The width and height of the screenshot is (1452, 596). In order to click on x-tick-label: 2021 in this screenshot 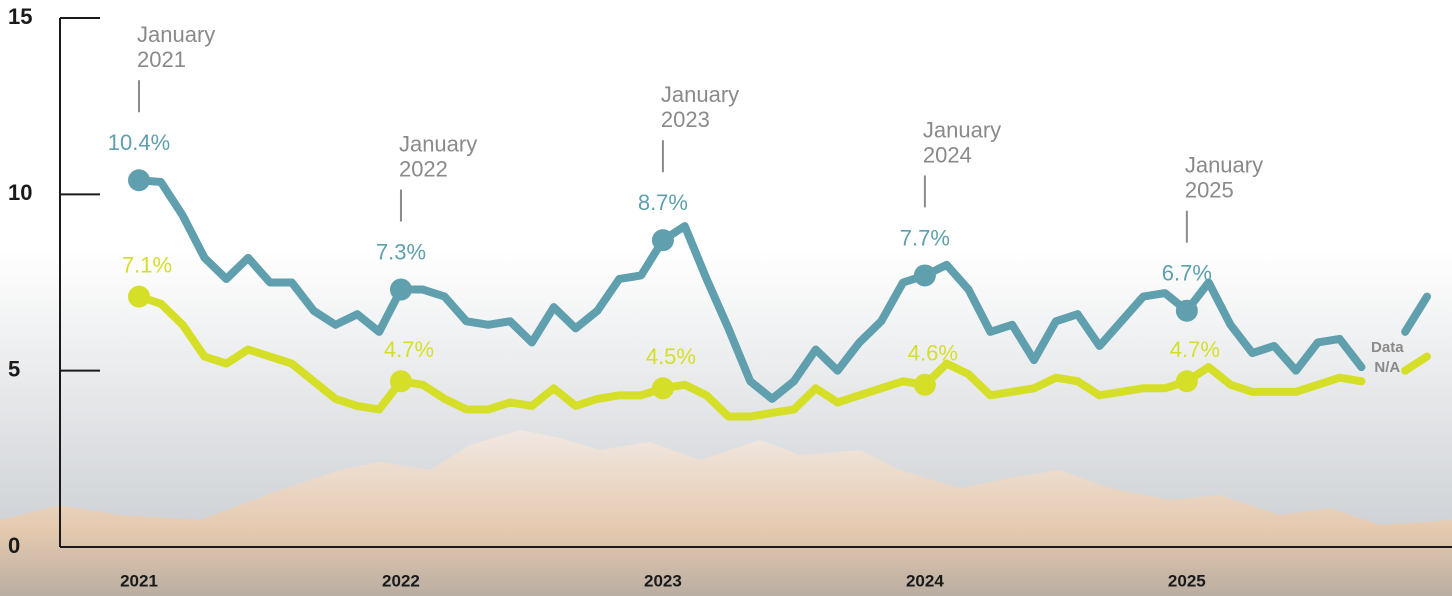, I will do `click(139, 580)`.